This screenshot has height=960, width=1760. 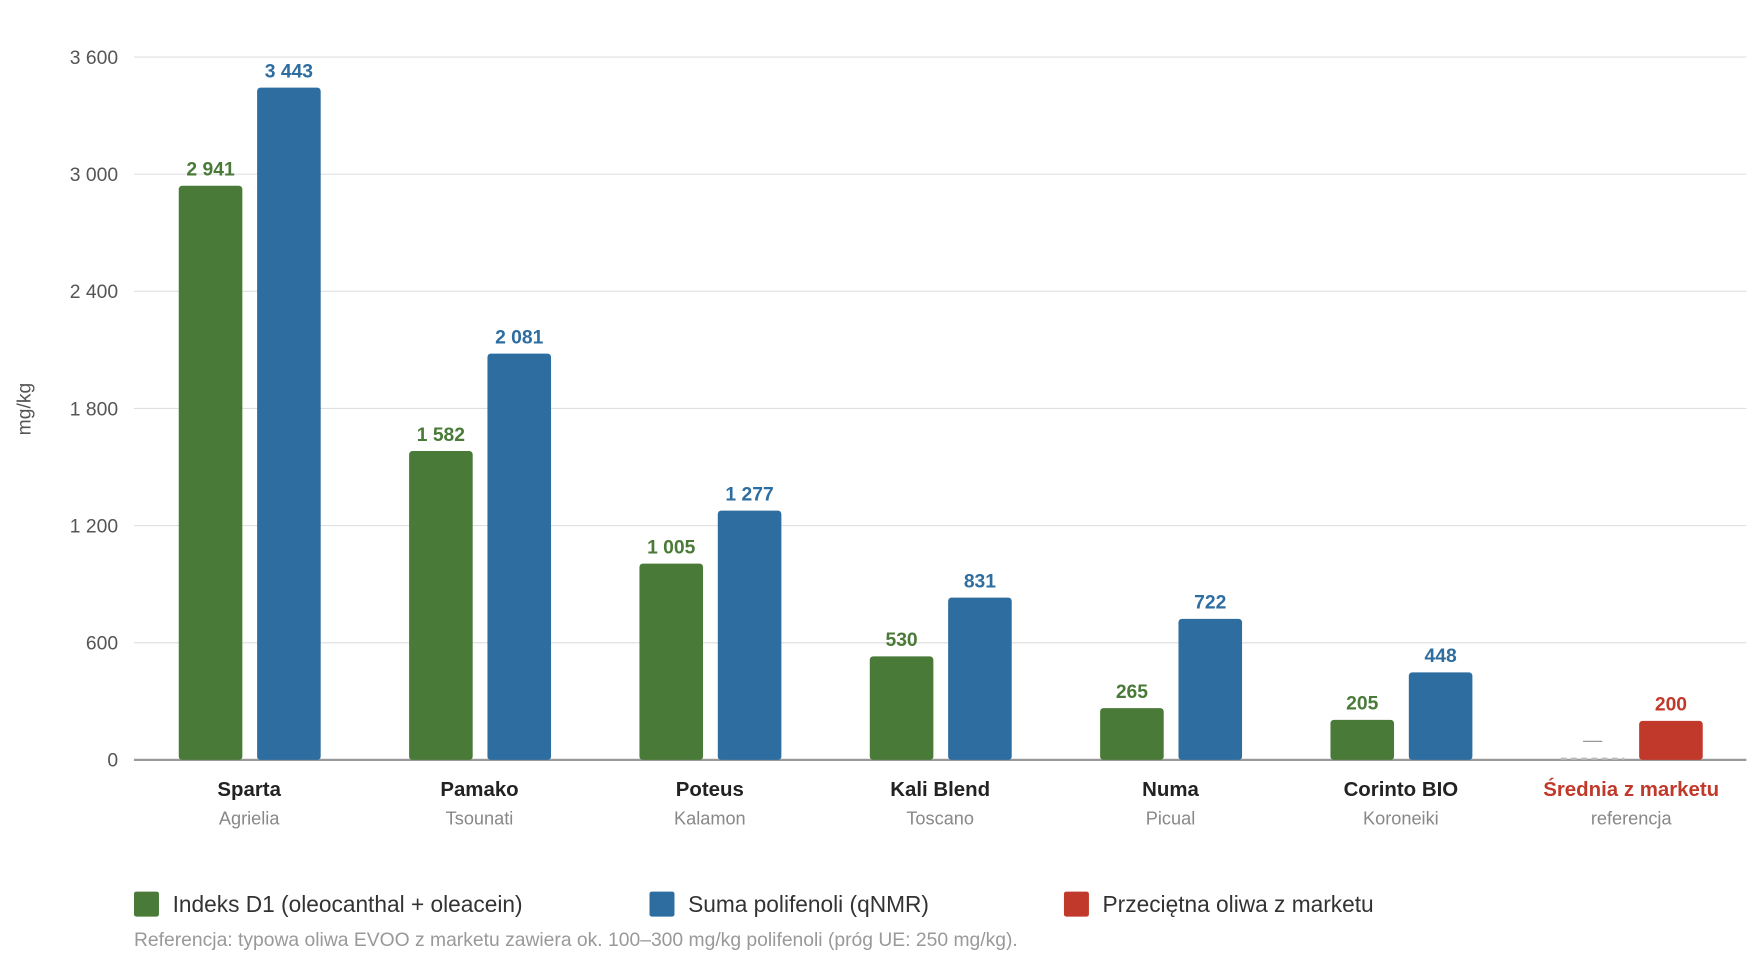 I want to click on legend-label: Suma polifenoli (qNMR), so click(x=808, y=904).